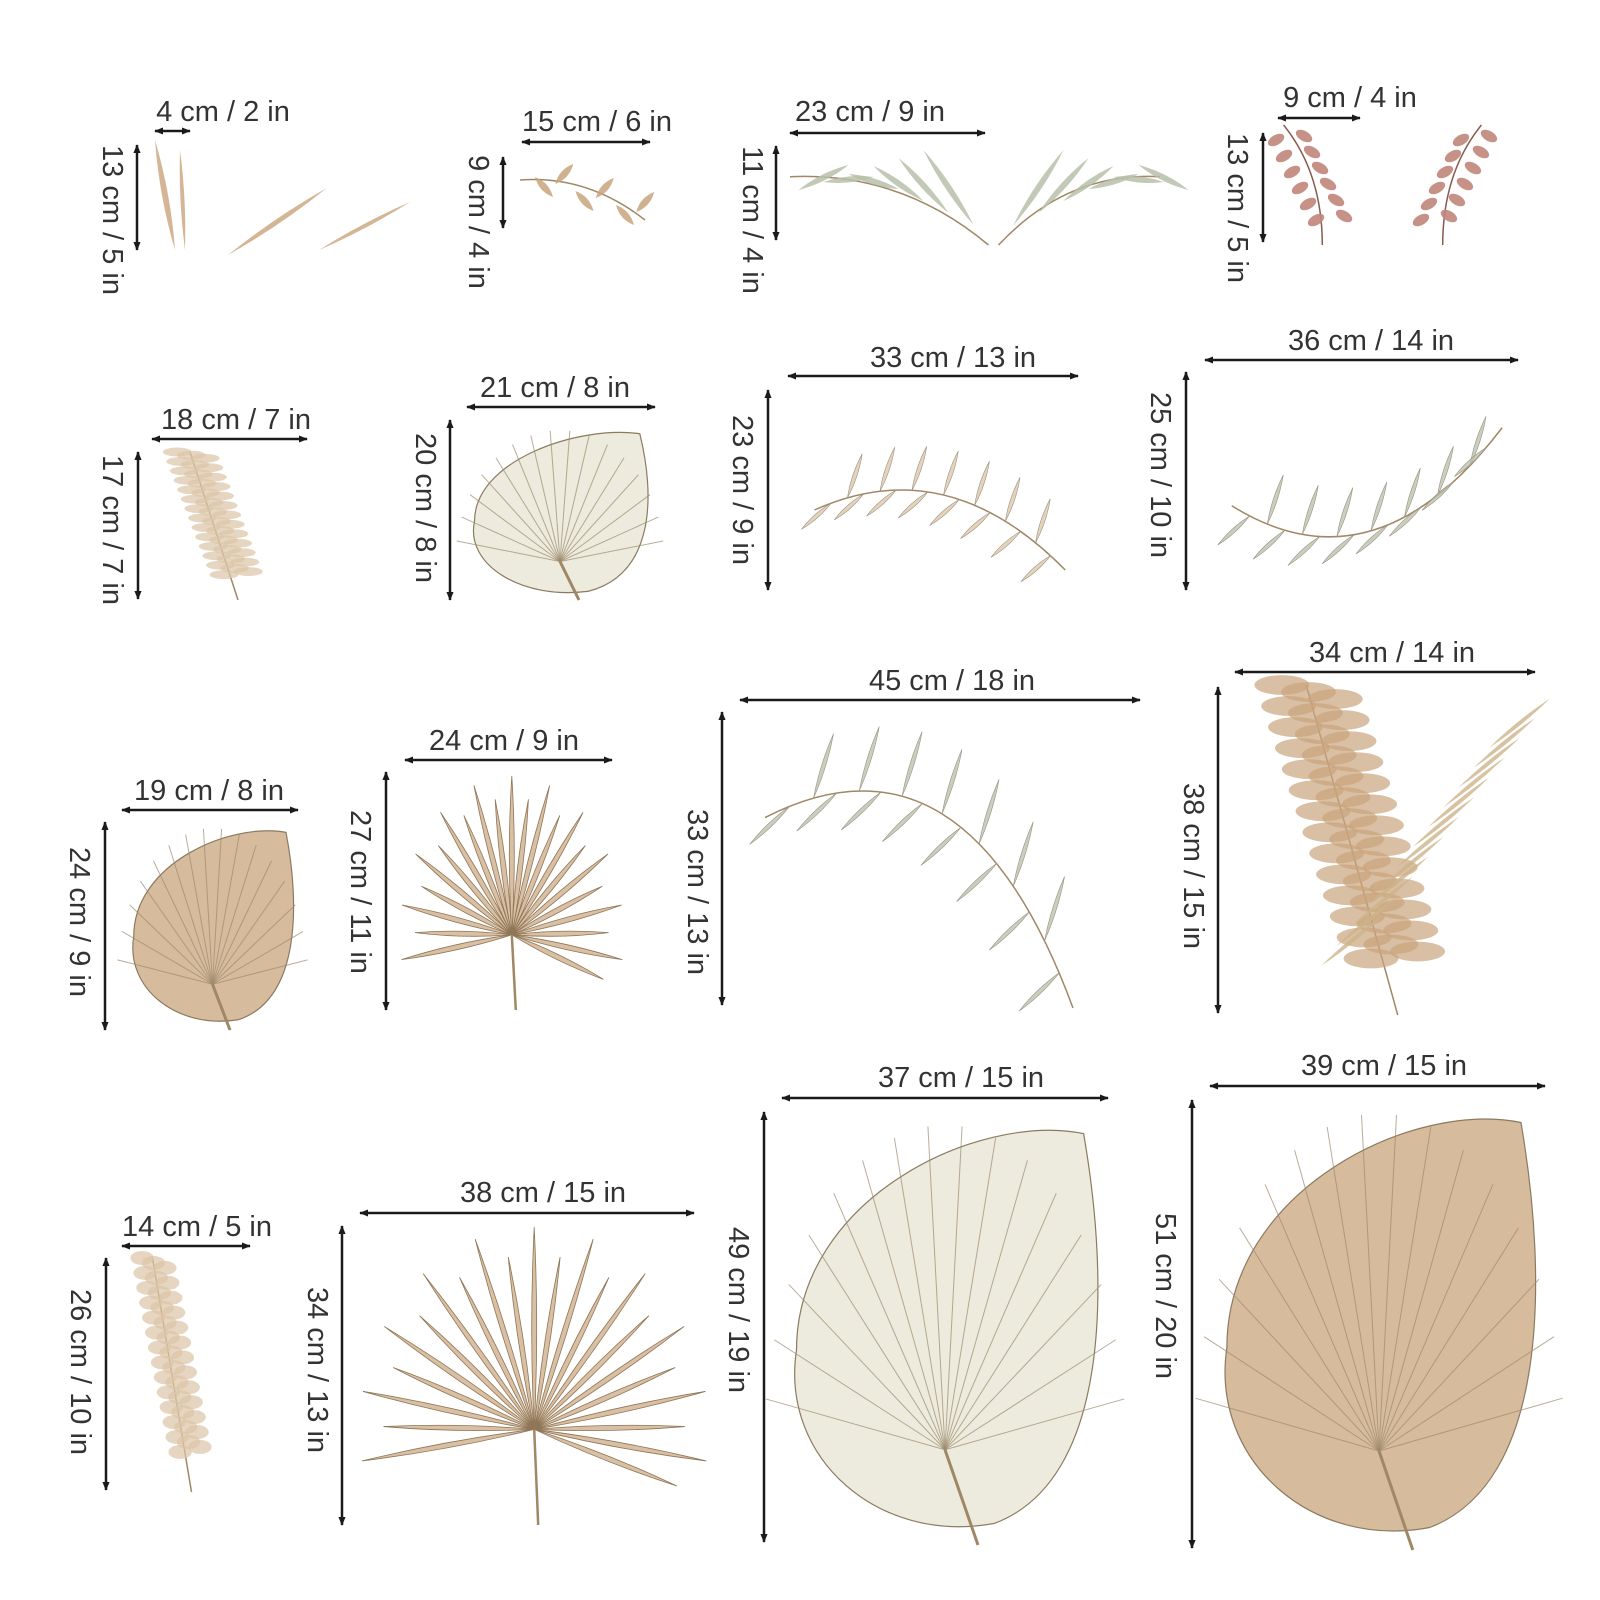 The width and height of the screenshot is (1600, 1600). Describe the element at coordinates (1384, 1066) in the screenshot. I see `width-label: 39 cm / 15 in` at that location.